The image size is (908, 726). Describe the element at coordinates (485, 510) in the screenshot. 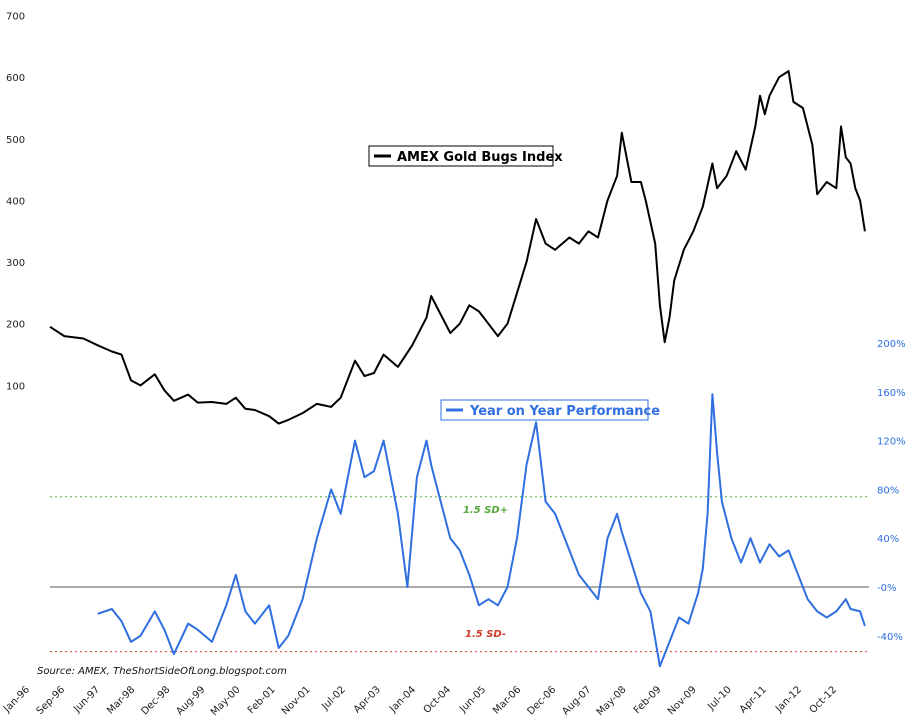

I see `sd-plus-label: 1.5 SD+` at that location.